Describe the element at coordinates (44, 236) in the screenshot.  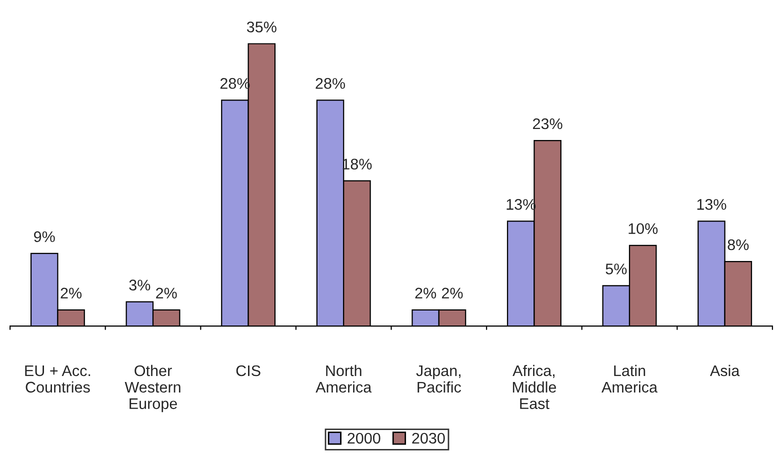
I see `data-label: 9%` at that location.